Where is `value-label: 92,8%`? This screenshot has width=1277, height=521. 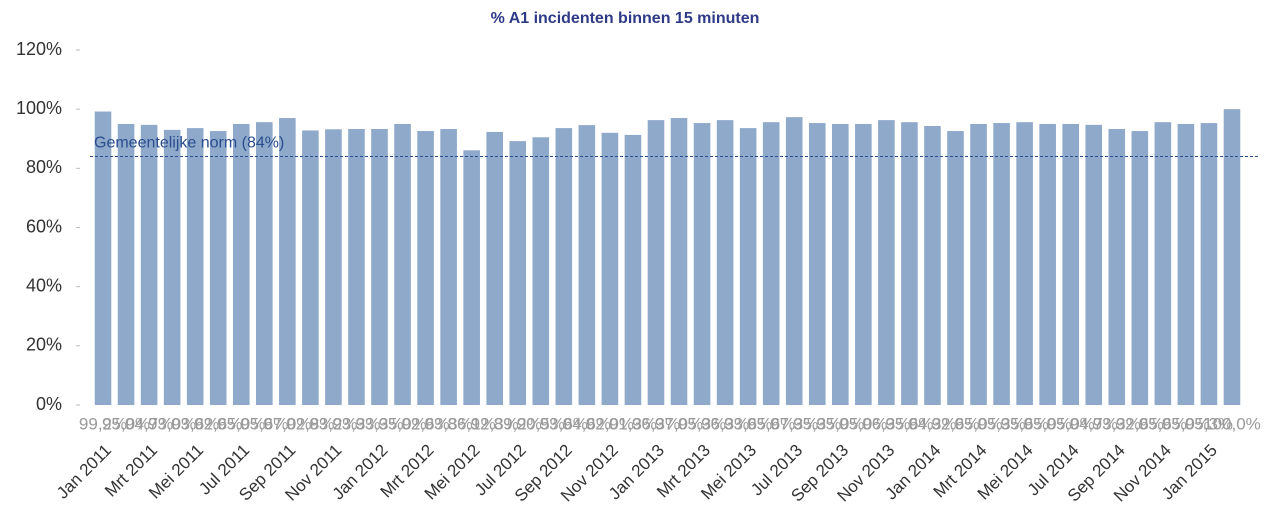 value-label: 92,8% is located at coordinates (310, 423).